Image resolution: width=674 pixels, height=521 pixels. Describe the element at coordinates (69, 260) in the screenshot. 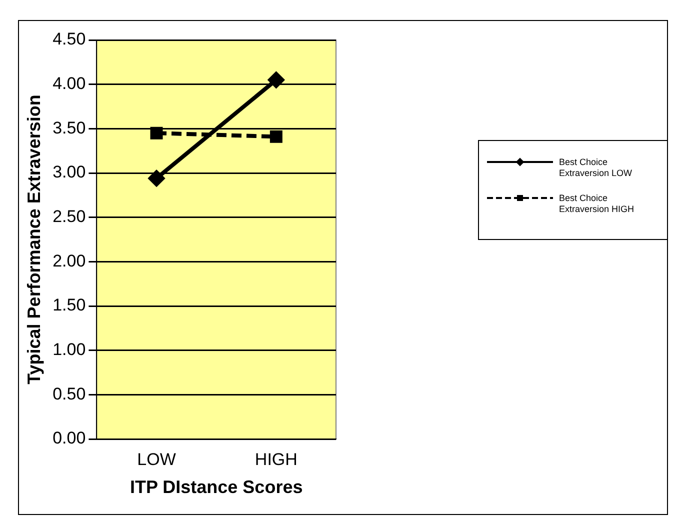

I see `y-tick-label: 2.00` at that location.